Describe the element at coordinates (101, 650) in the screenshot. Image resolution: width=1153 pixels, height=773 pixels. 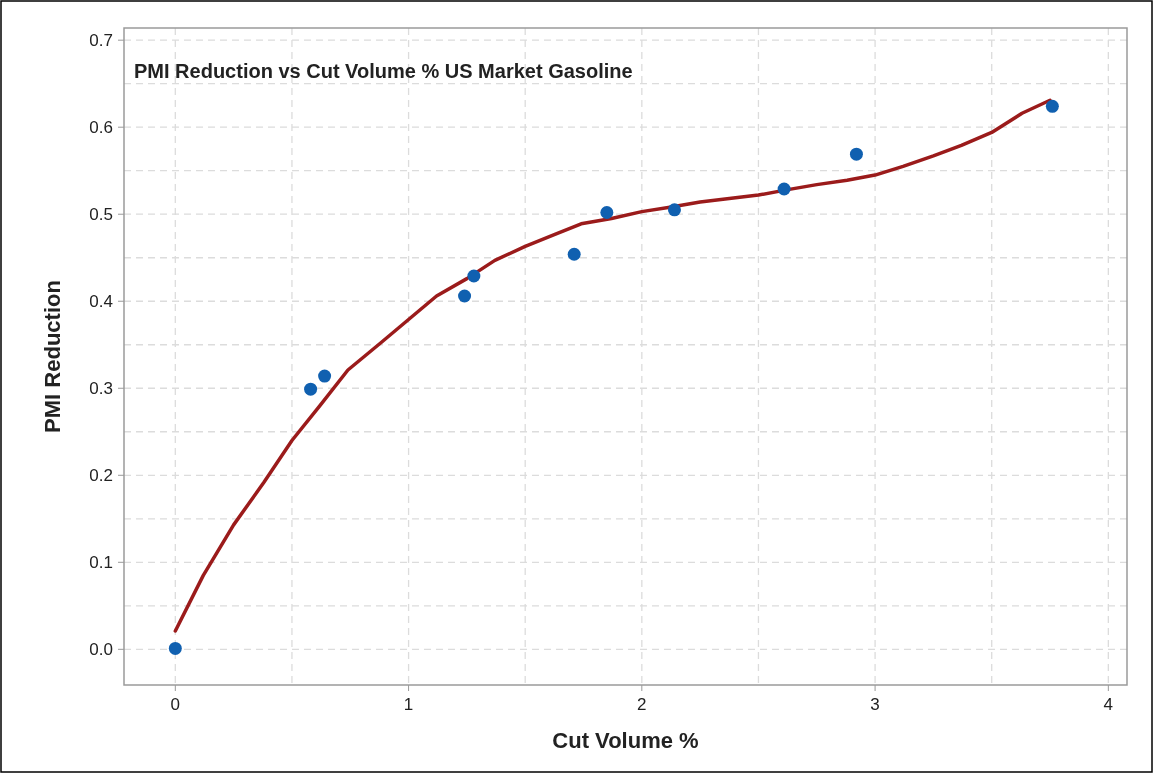
I see `y-tick-label: 0.0` at that location.